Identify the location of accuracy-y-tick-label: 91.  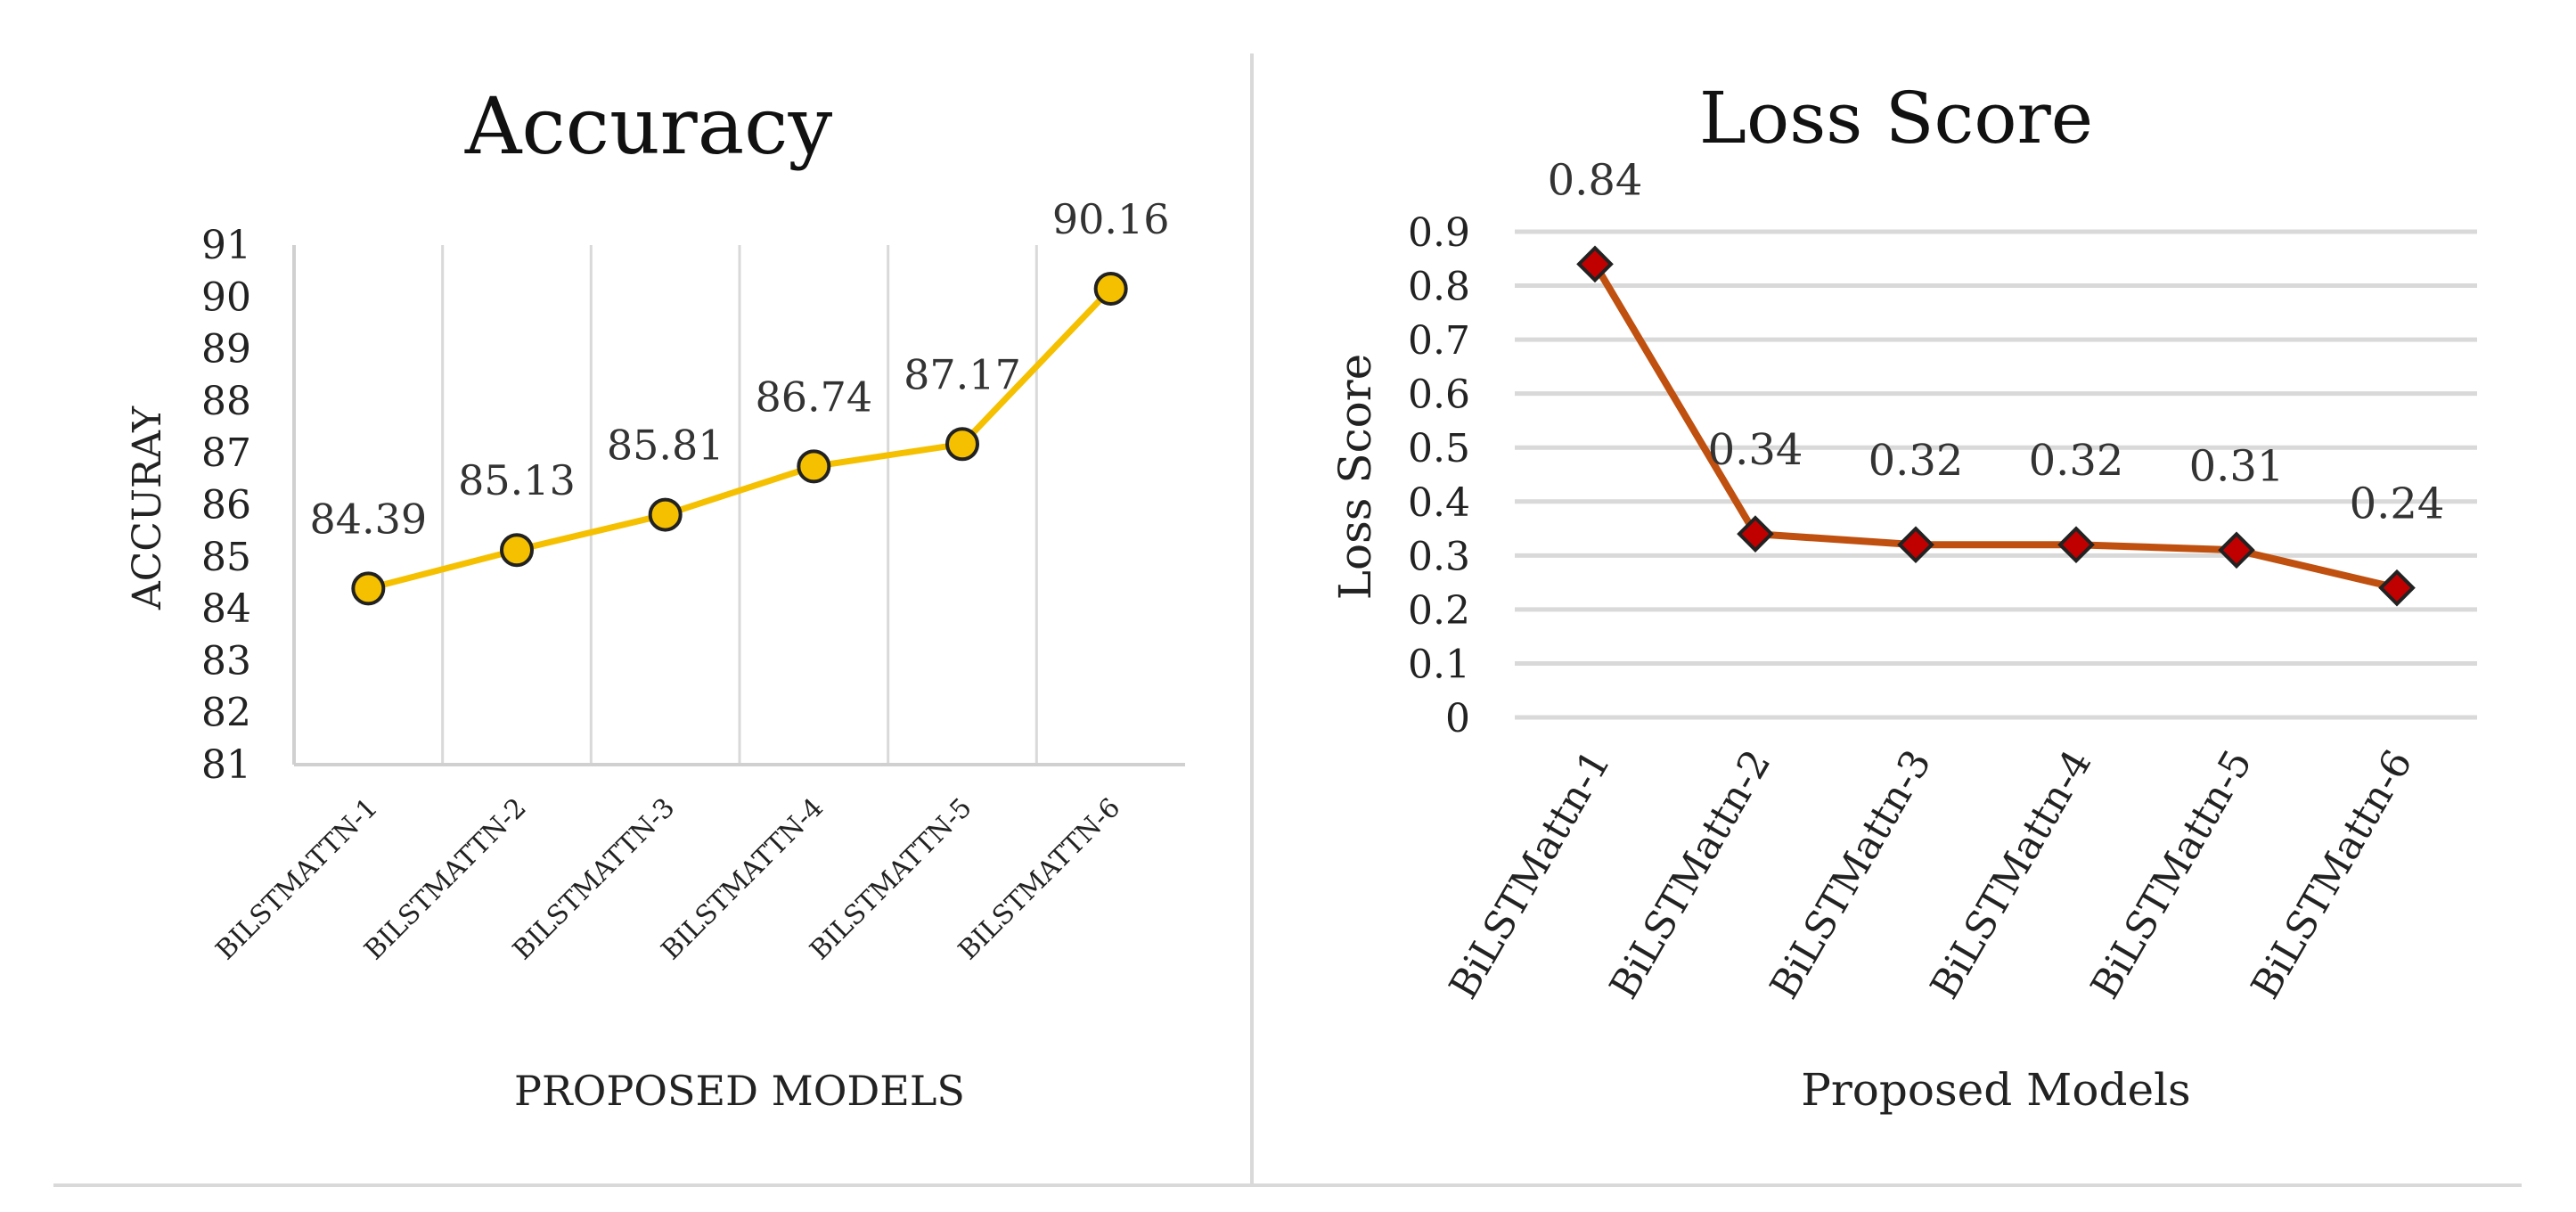
(226, 245).